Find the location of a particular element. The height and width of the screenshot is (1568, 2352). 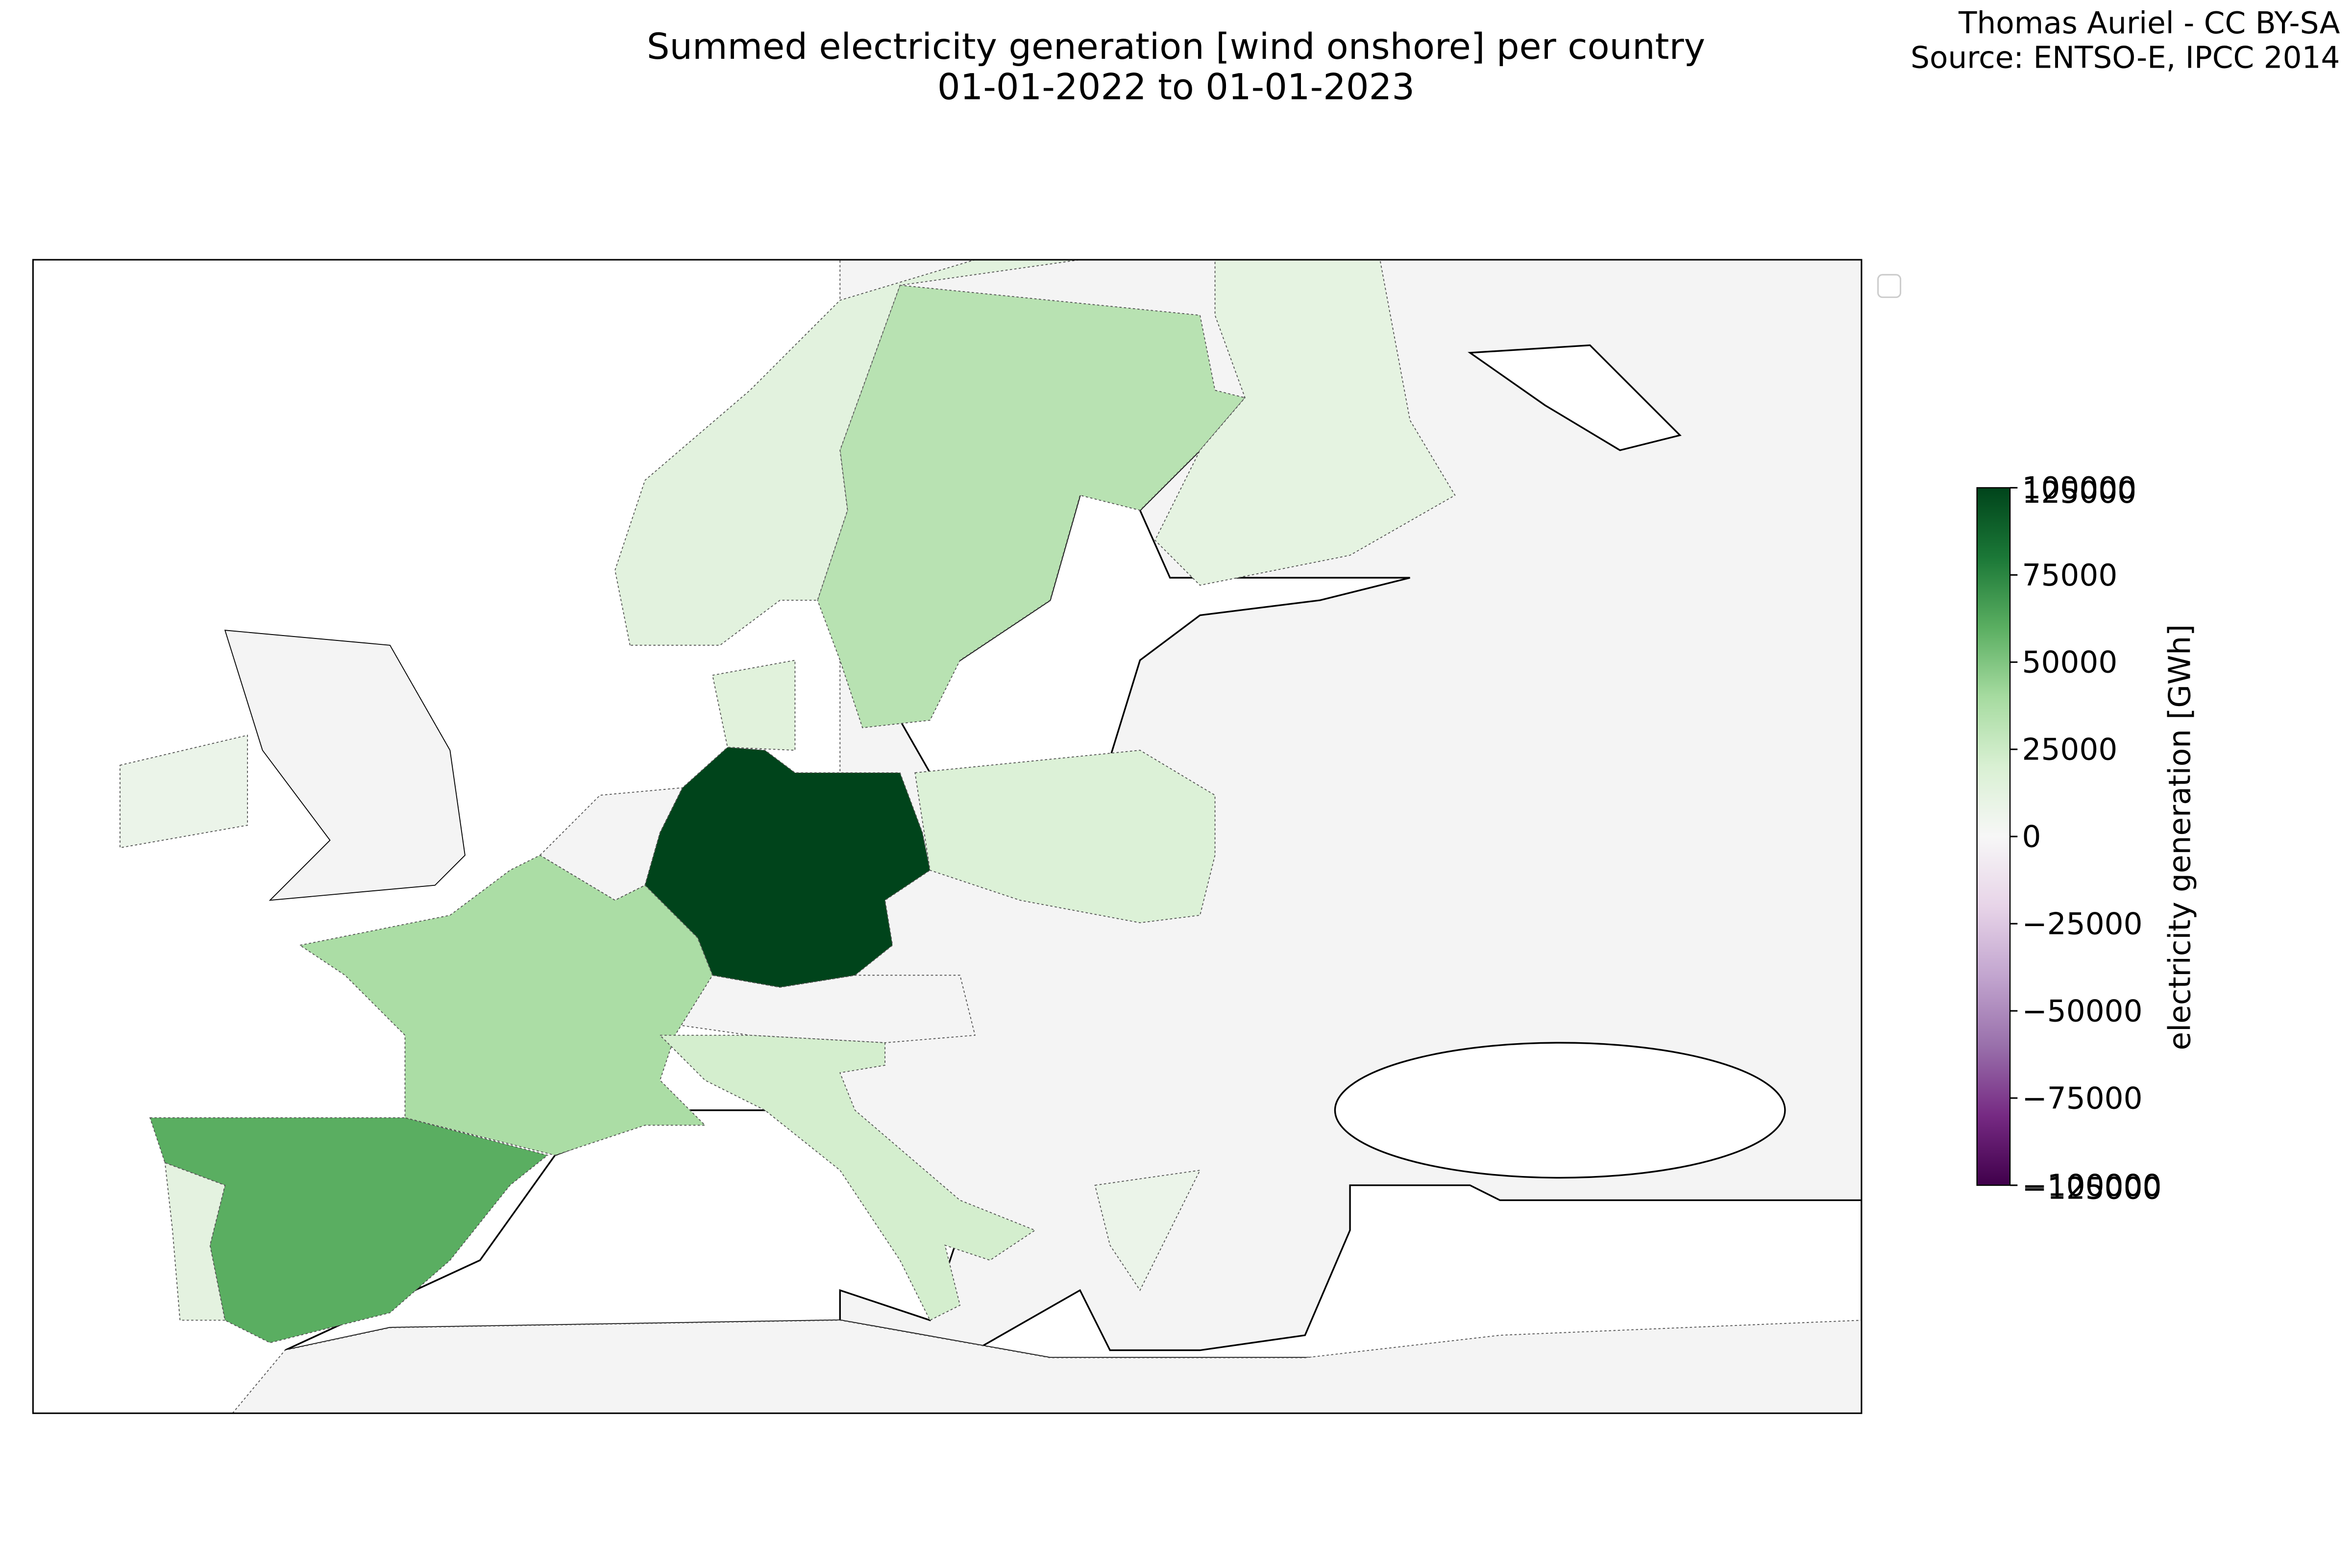

africa is located at coordinates (1047, 1367).